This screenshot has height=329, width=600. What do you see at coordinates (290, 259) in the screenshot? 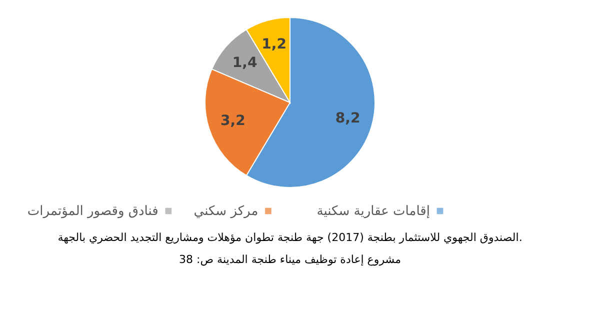
I see `text: مشروع إعادة توظيف ميناء طنجة المدينة ص: 38` at bounding box center [290, 259].